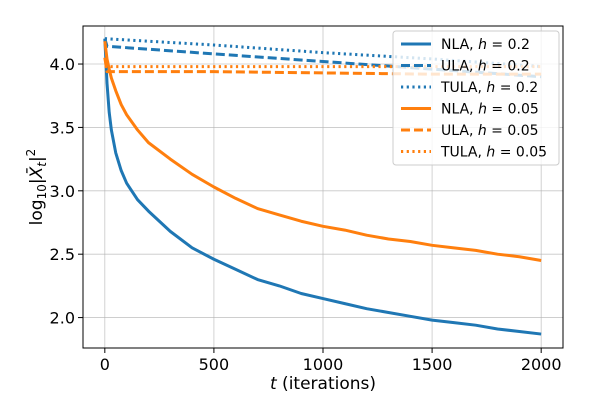  What do you see at coordinates (490, 110) in the screenshot?
I see `legend-label-4: NLA, h = 0.05` at bounding box center [490, 110].